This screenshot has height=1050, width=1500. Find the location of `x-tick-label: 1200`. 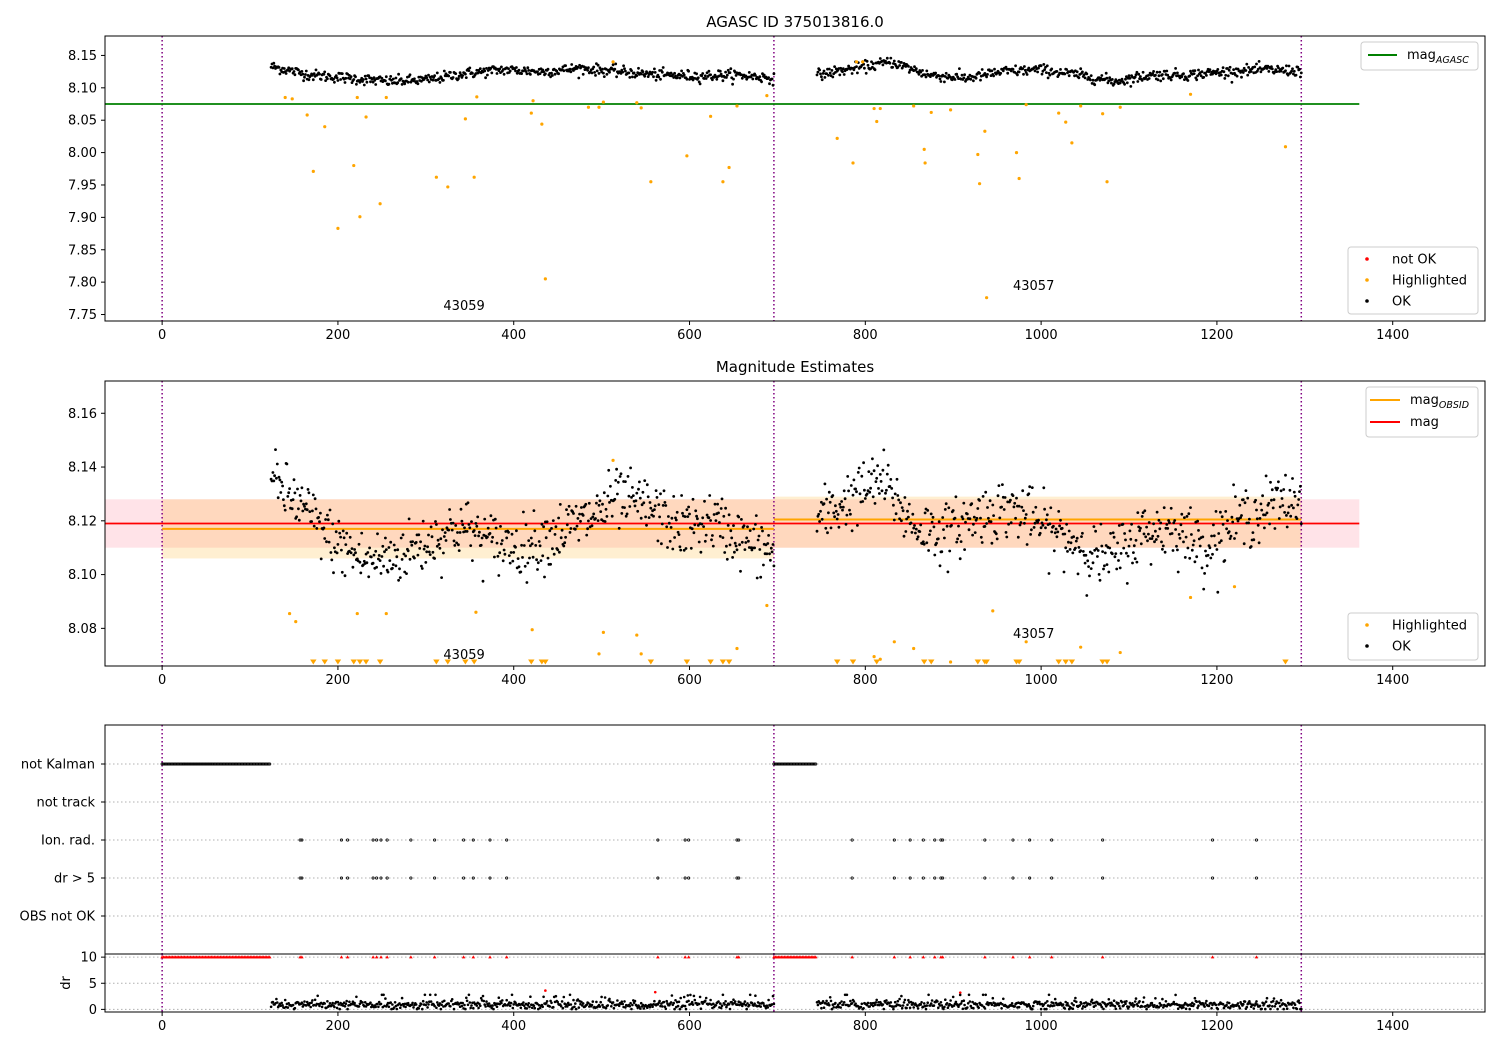

x-tick-label: 1200 is located at coordinates (1216, 335).